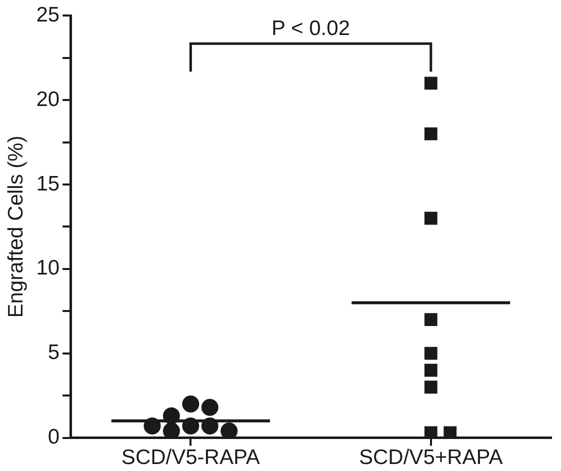 The width and height of the screenshot is (561, 471). I want to click on y-tick-label: 20, so click(48, 99).